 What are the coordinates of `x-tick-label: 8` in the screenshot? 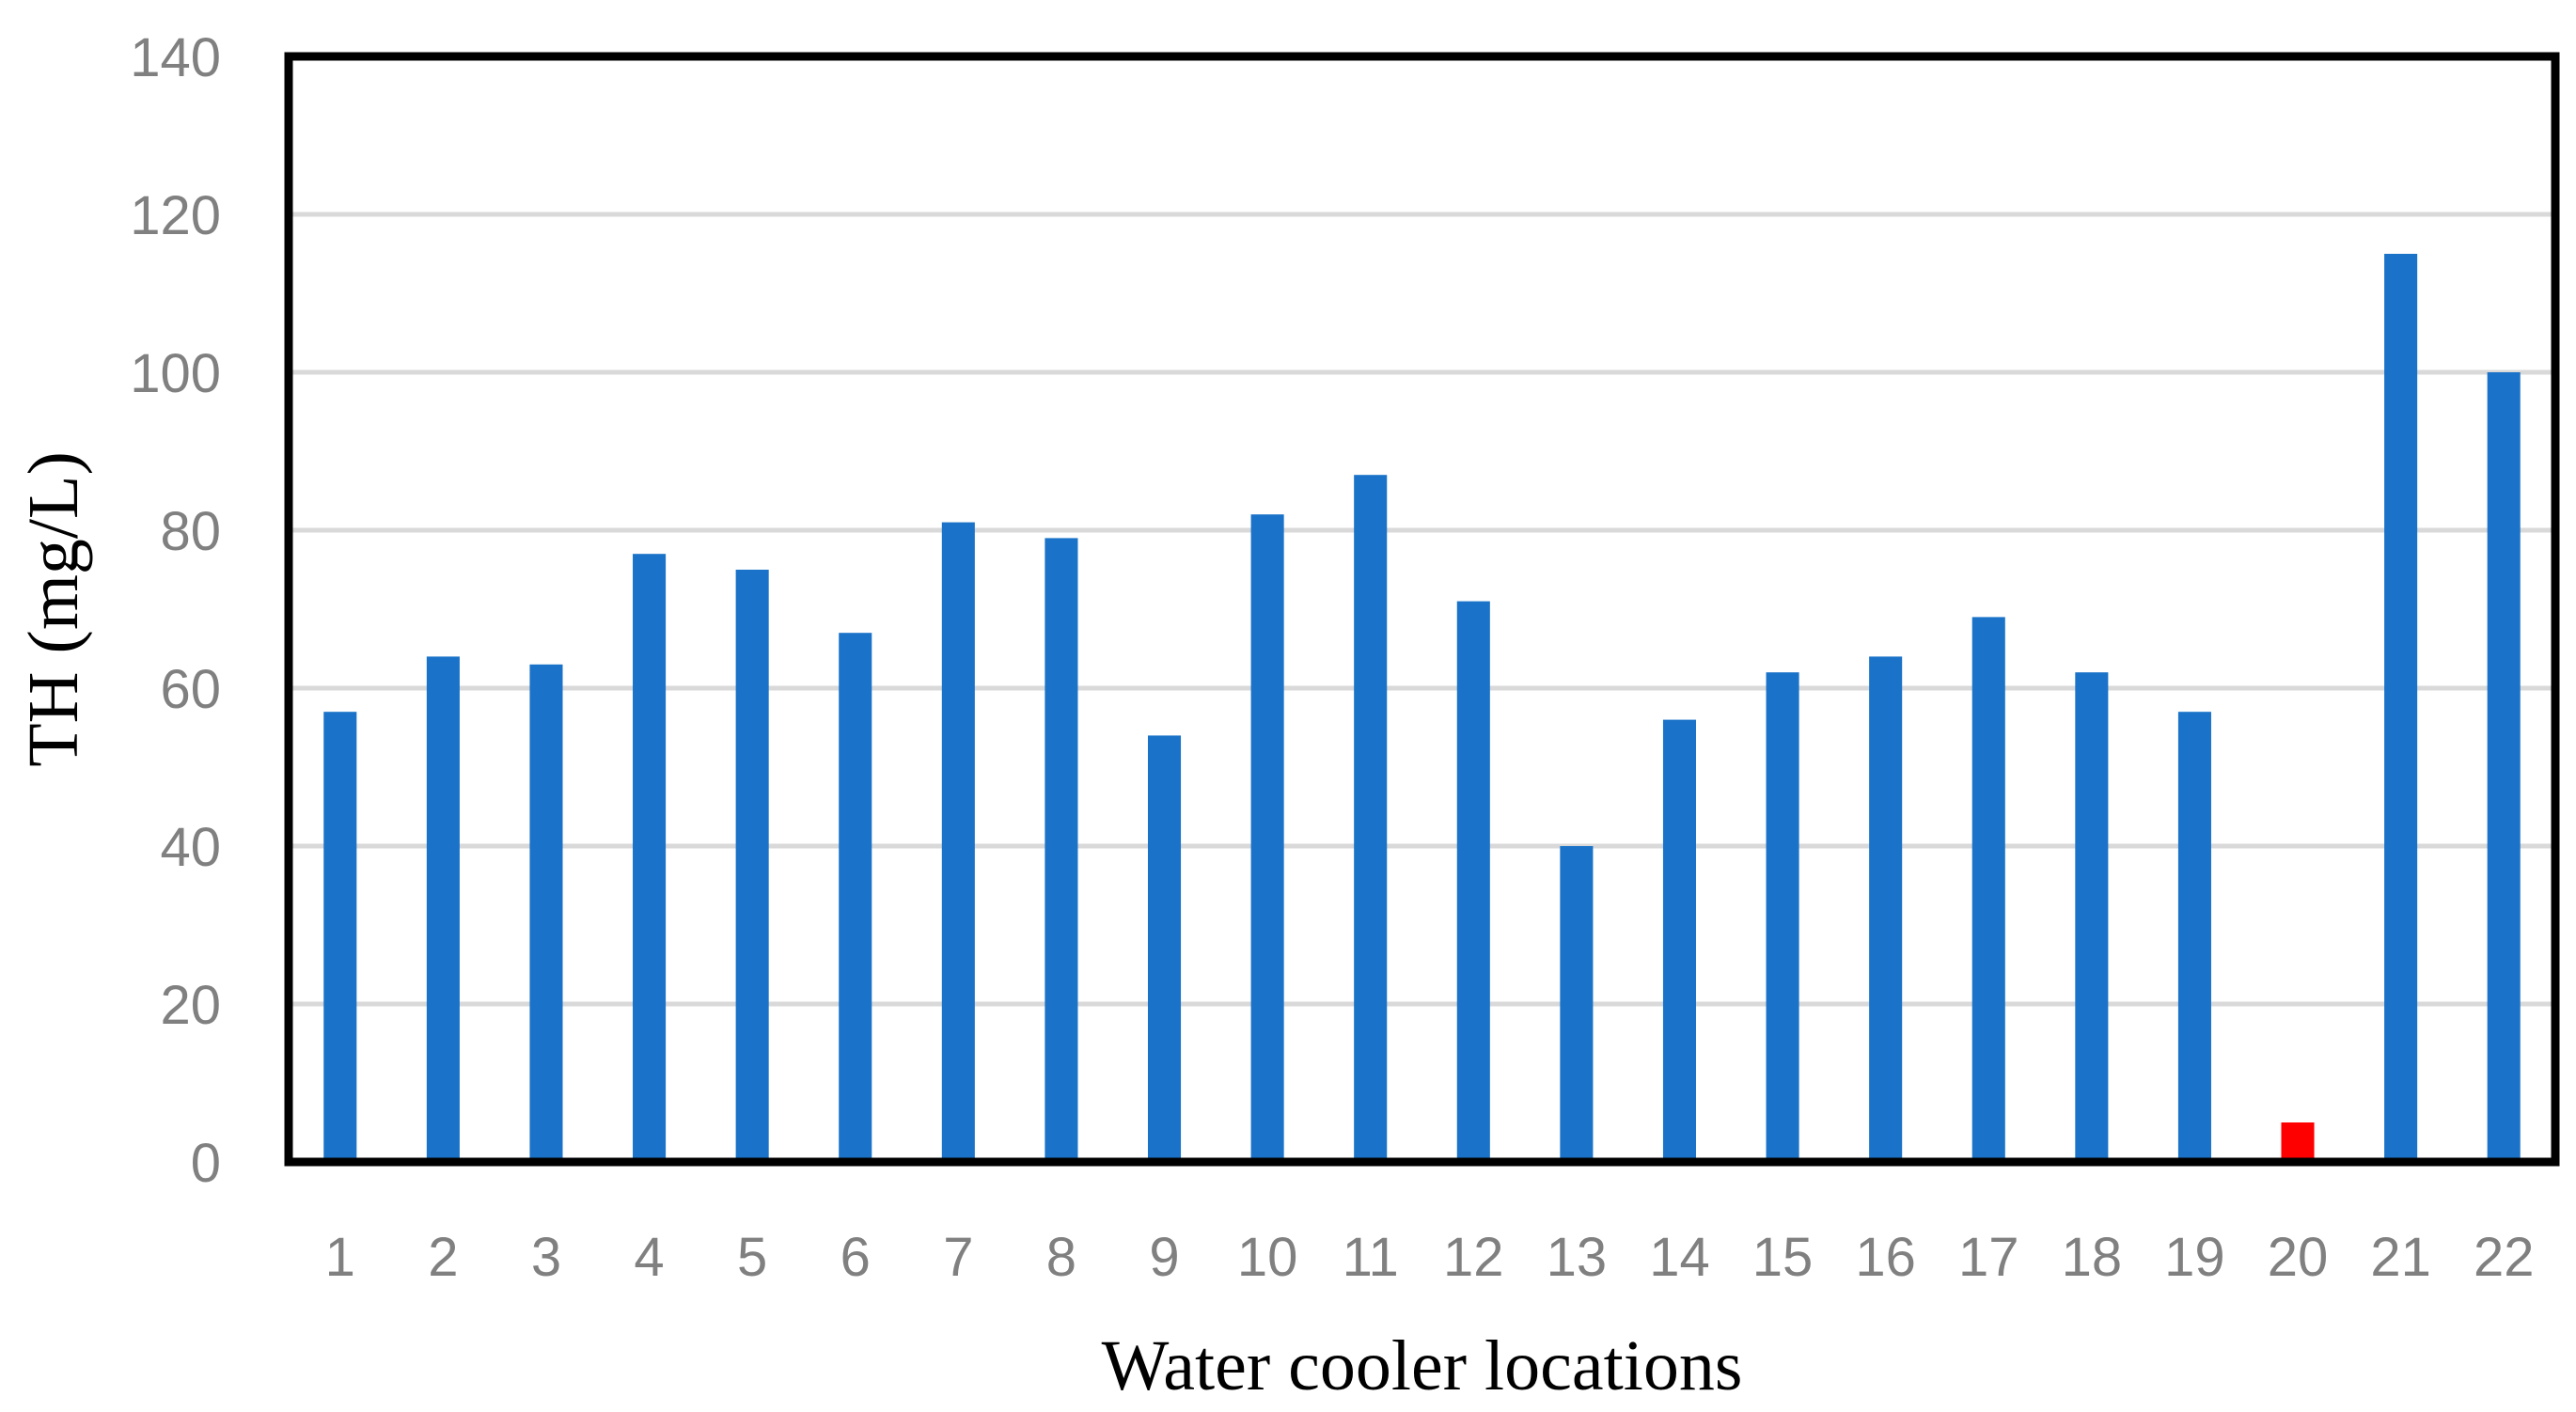 It's located at (1061, 1257).